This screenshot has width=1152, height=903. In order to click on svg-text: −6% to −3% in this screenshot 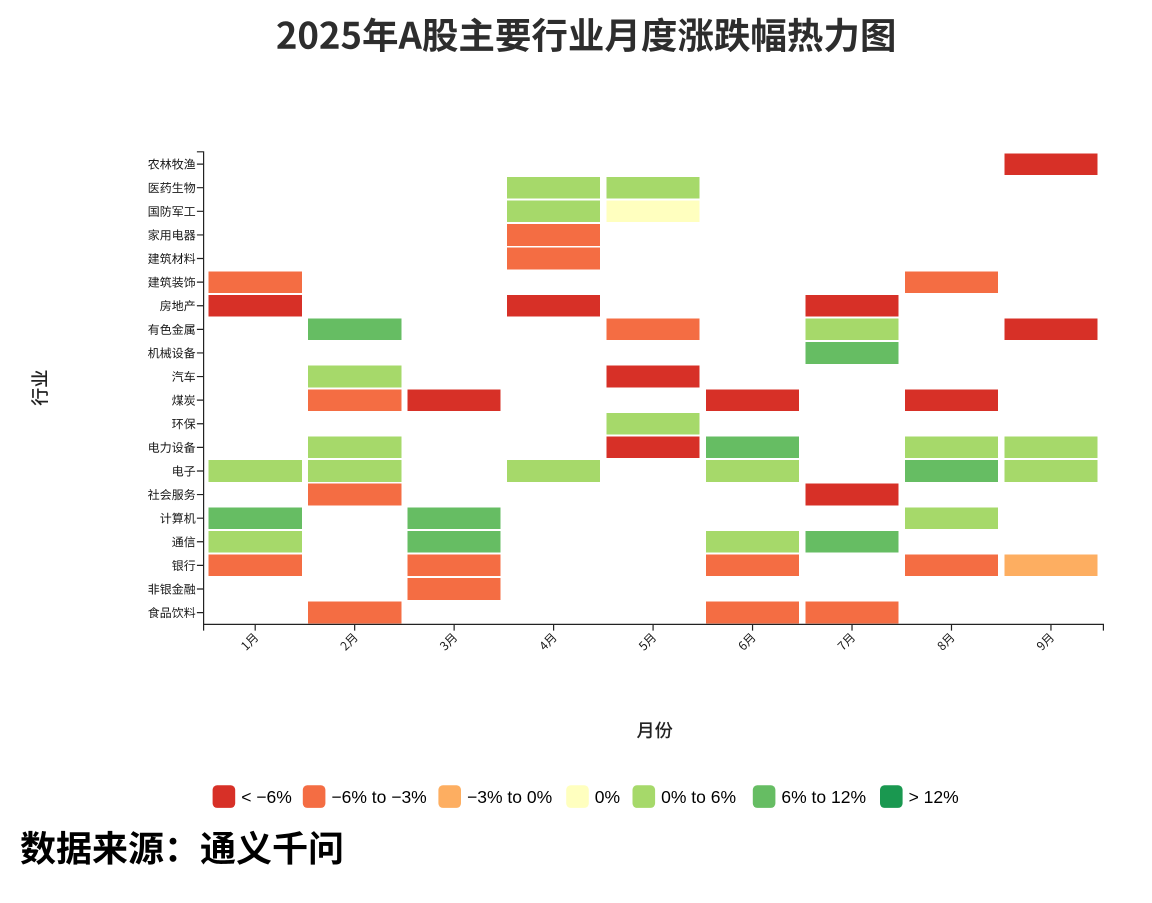, I will do `click(378, 797)`.